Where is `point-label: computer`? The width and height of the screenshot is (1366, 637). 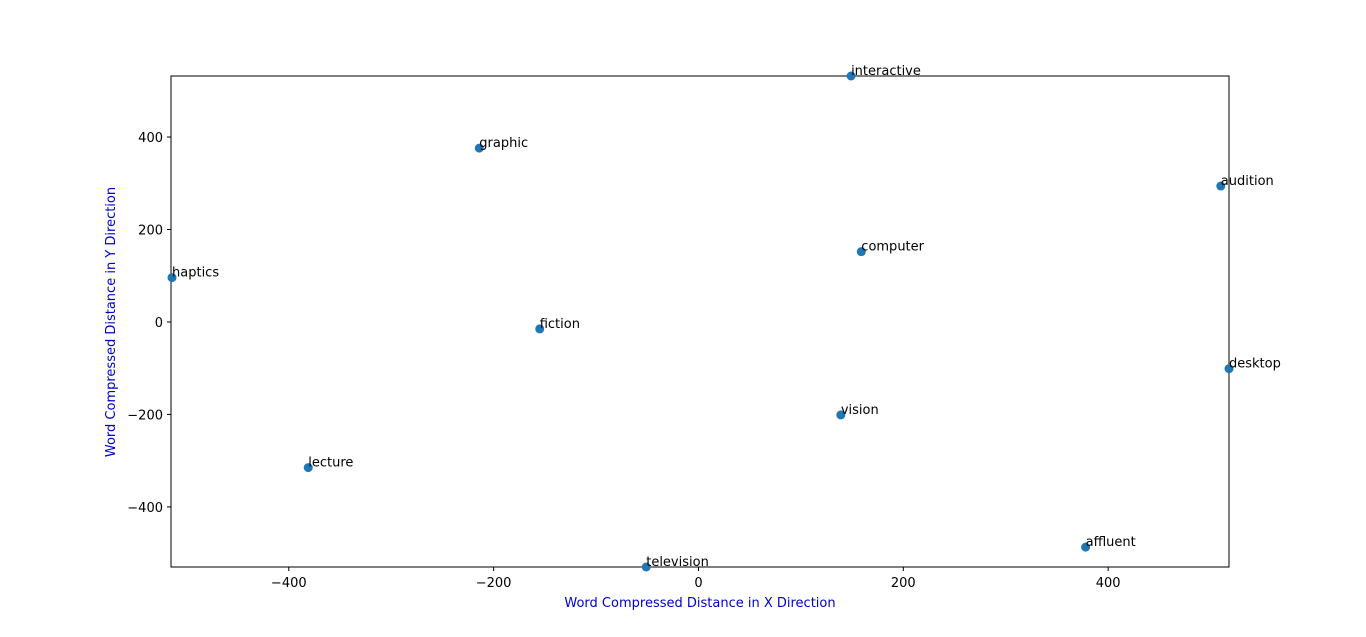 point-label: computer is located at coordinates (892, 247).